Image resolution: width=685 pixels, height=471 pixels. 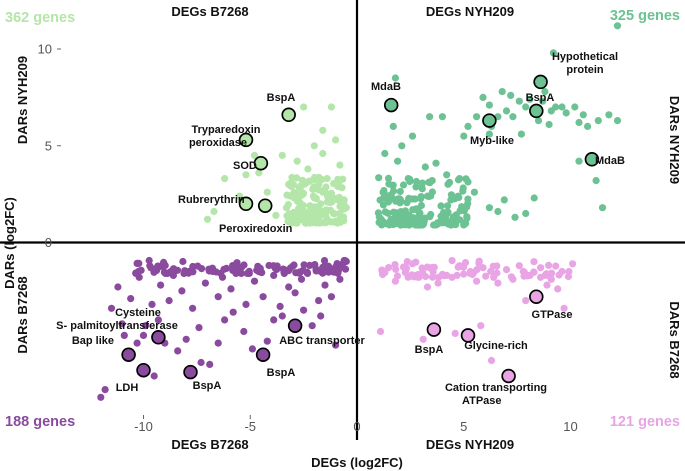 What do you see at coordinates (386, 87) in the screenshot?
I see `annotation-label: MdaB` at bounding box center [386, 87].